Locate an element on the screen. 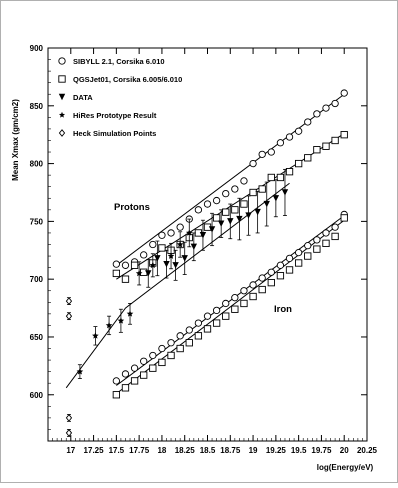  y-tick-label: 900 is located at coordinates (37, 48).